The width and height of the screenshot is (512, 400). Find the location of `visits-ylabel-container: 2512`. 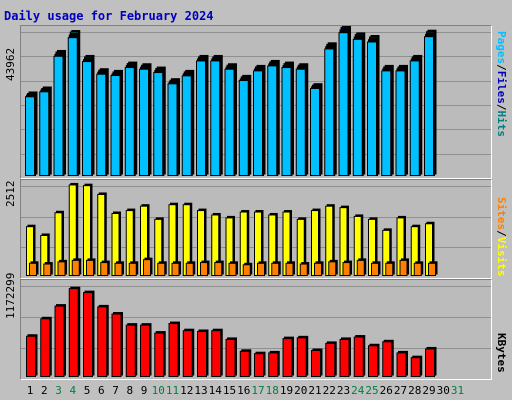

visits-ylabel-container: 2512 is located at coordinates (10, 228).